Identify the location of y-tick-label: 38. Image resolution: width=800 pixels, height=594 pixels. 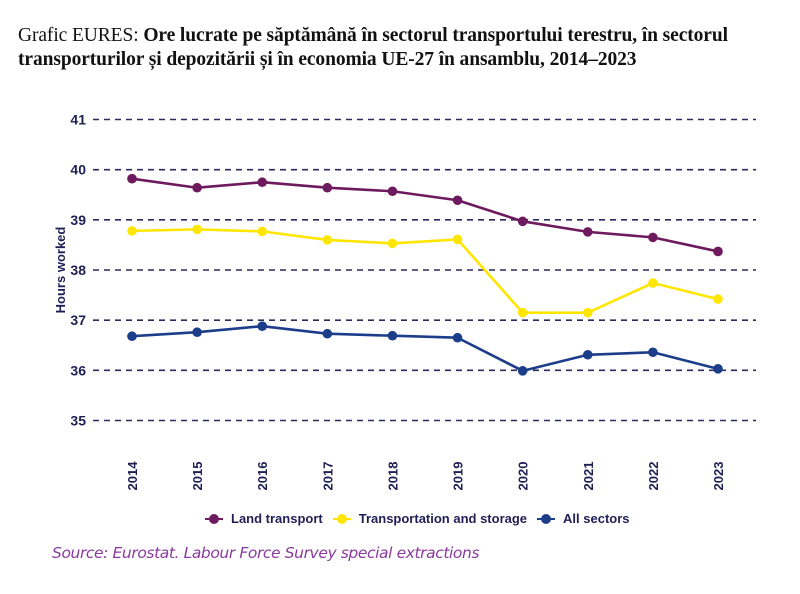
(78, 270).